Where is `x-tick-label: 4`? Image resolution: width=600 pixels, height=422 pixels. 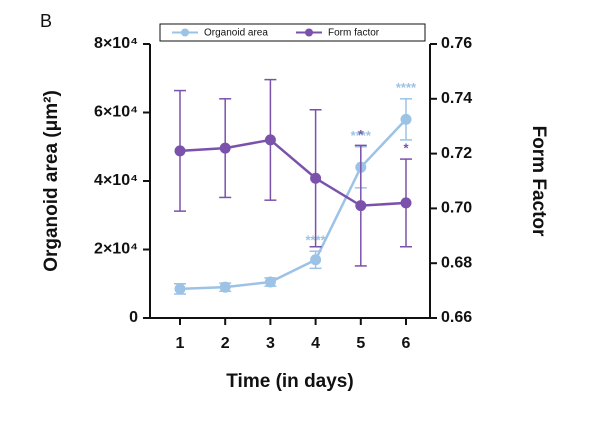
x-tick-label: 4 is located at coordinates (315, 343).